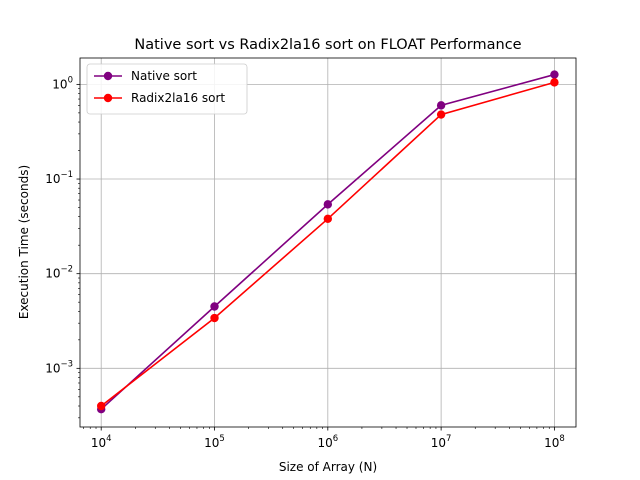 This screenshot has height=480, width=640. I want to click on legend-item: Radix2la16 sort, so click(159, 98).